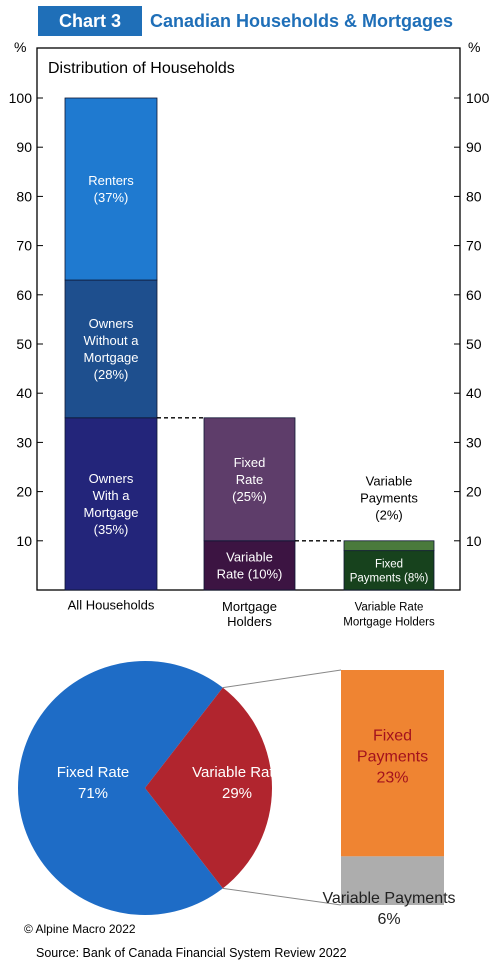 The height and width of the screenshot is (966, 500). Describe the element at coordinates (93, 783) in the screenshot. I see `pie-slice-label: Fixed Rate 71%` at that location.